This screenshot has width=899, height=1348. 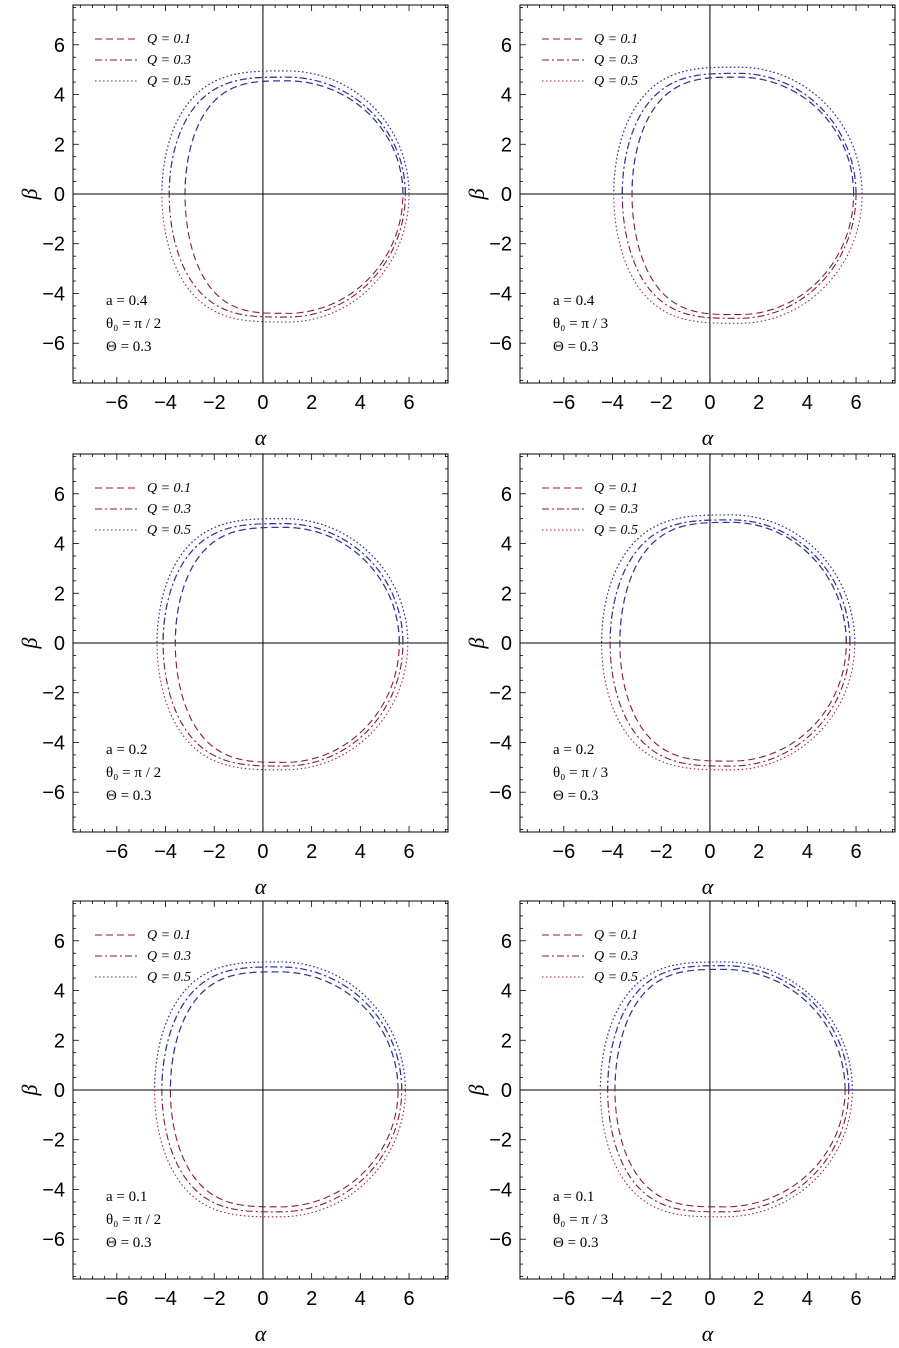 I want to click on x-tick-label: 0, so click(x=709, y=852).